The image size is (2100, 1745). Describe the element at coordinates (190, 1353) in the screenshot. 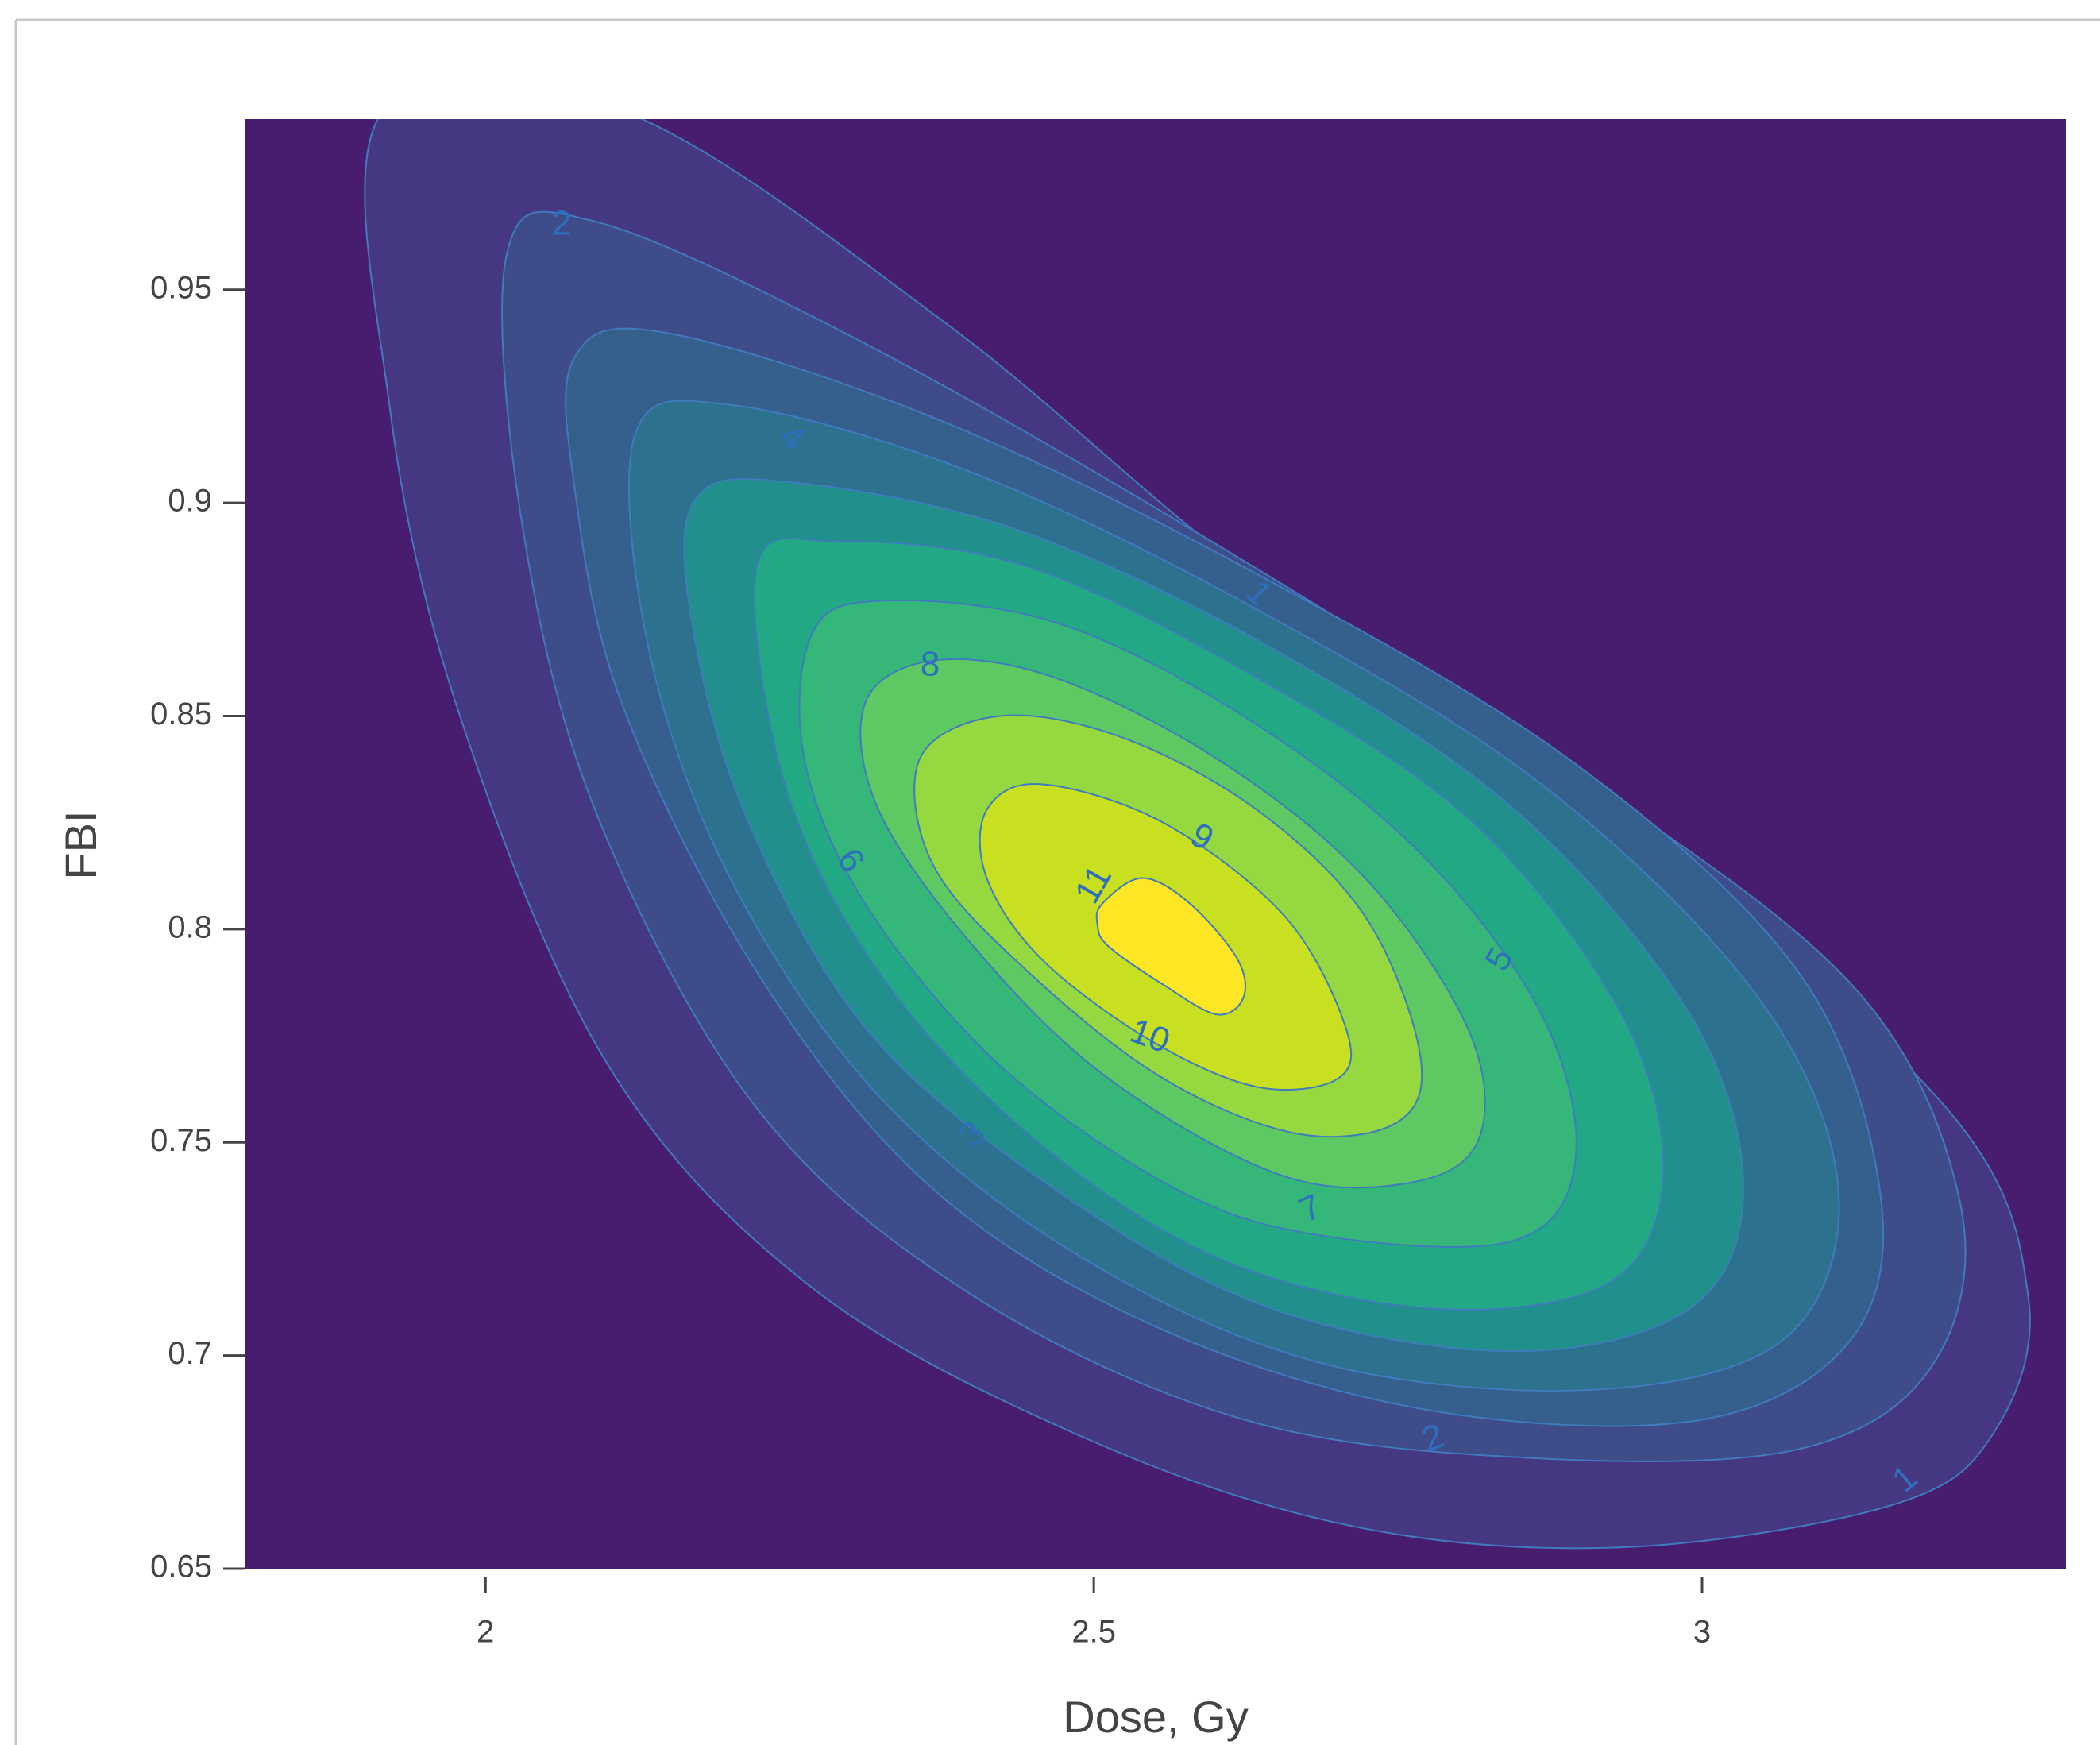

I see `y-tick-label: 0.7` at that location.